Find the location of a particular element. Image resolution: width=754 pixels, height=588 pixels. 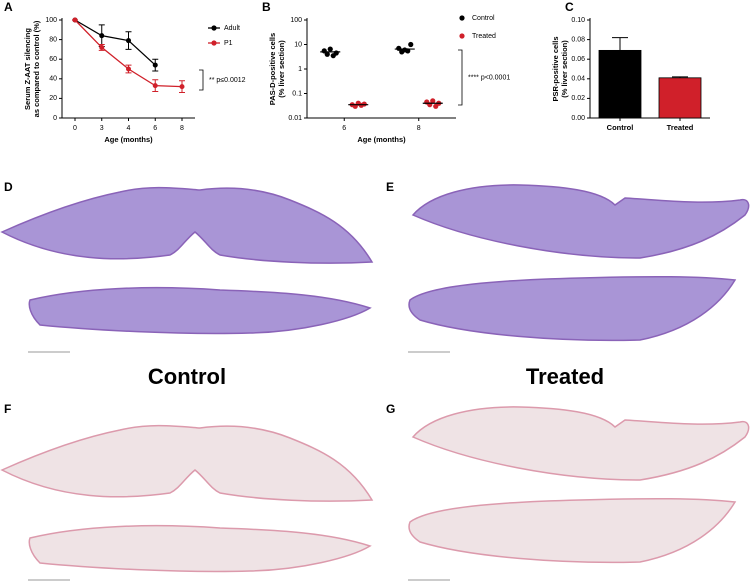

annotation: **** p<0.0001 is located at coordinates (489, 77).